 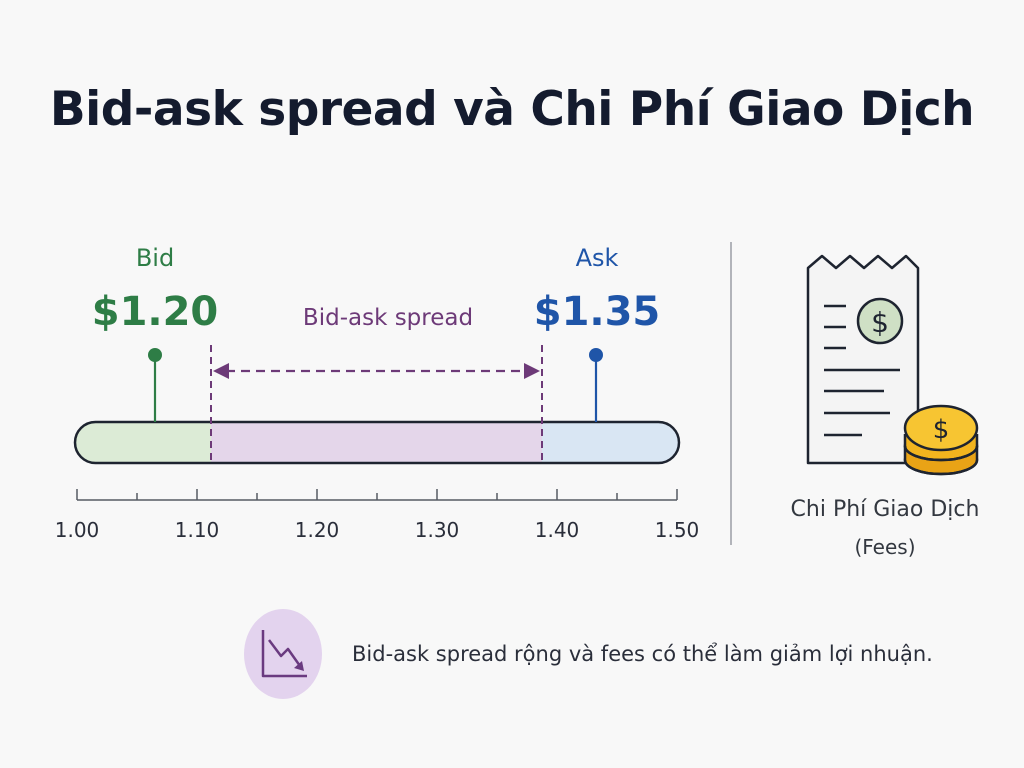 I want to click on axis-tick-label: 1.50, so click(x=677, y=530).